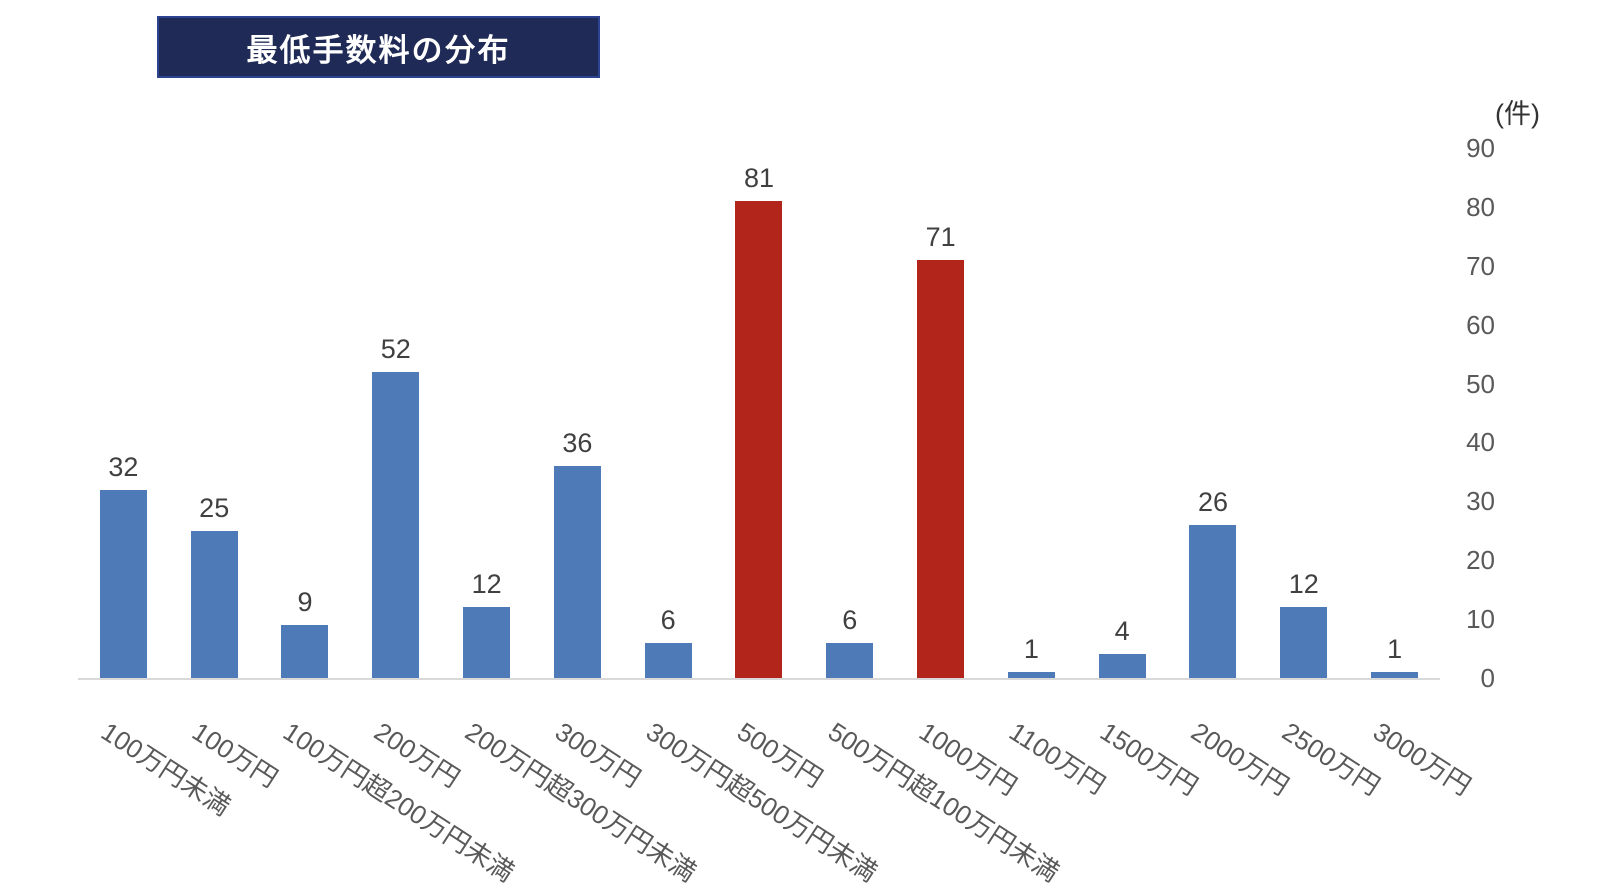  I want to click on y-axis-tick: 0, so click(1487, 678).